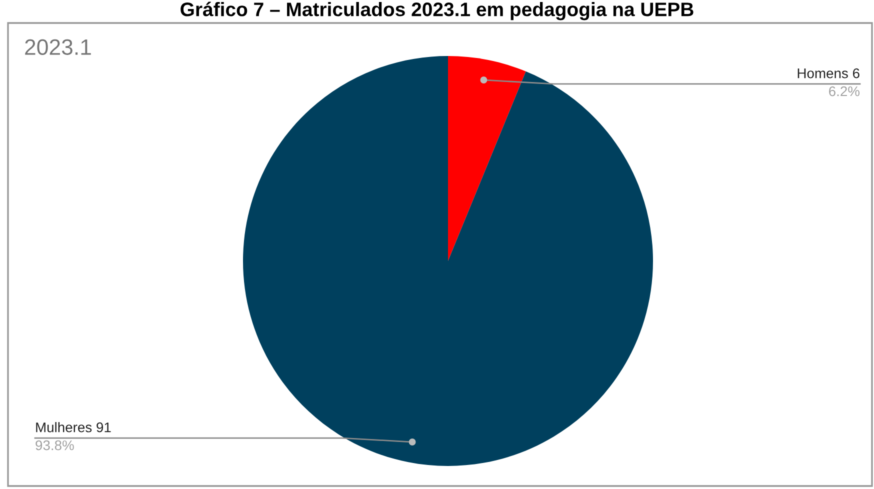 This screenshot has width=874, height=489. I want to click on slice-label: Mulheres 91, so click(73, 427).